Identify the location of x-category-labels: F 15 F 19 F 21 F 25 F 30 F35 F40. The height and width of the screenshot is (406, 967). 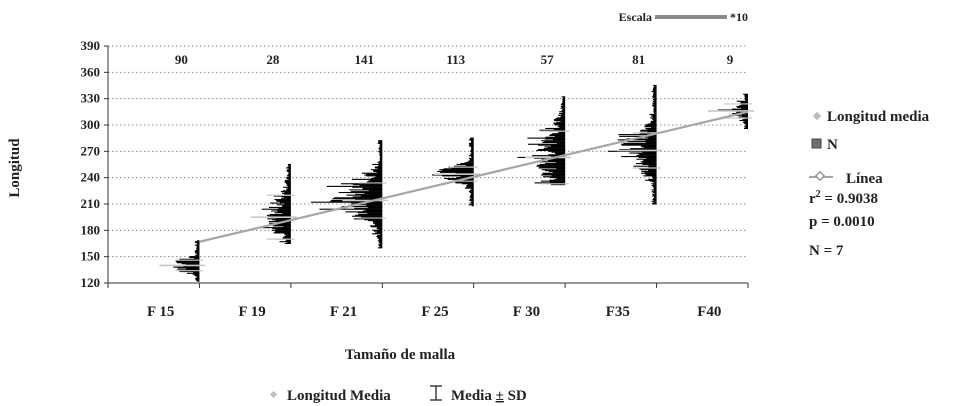
(434, 312).